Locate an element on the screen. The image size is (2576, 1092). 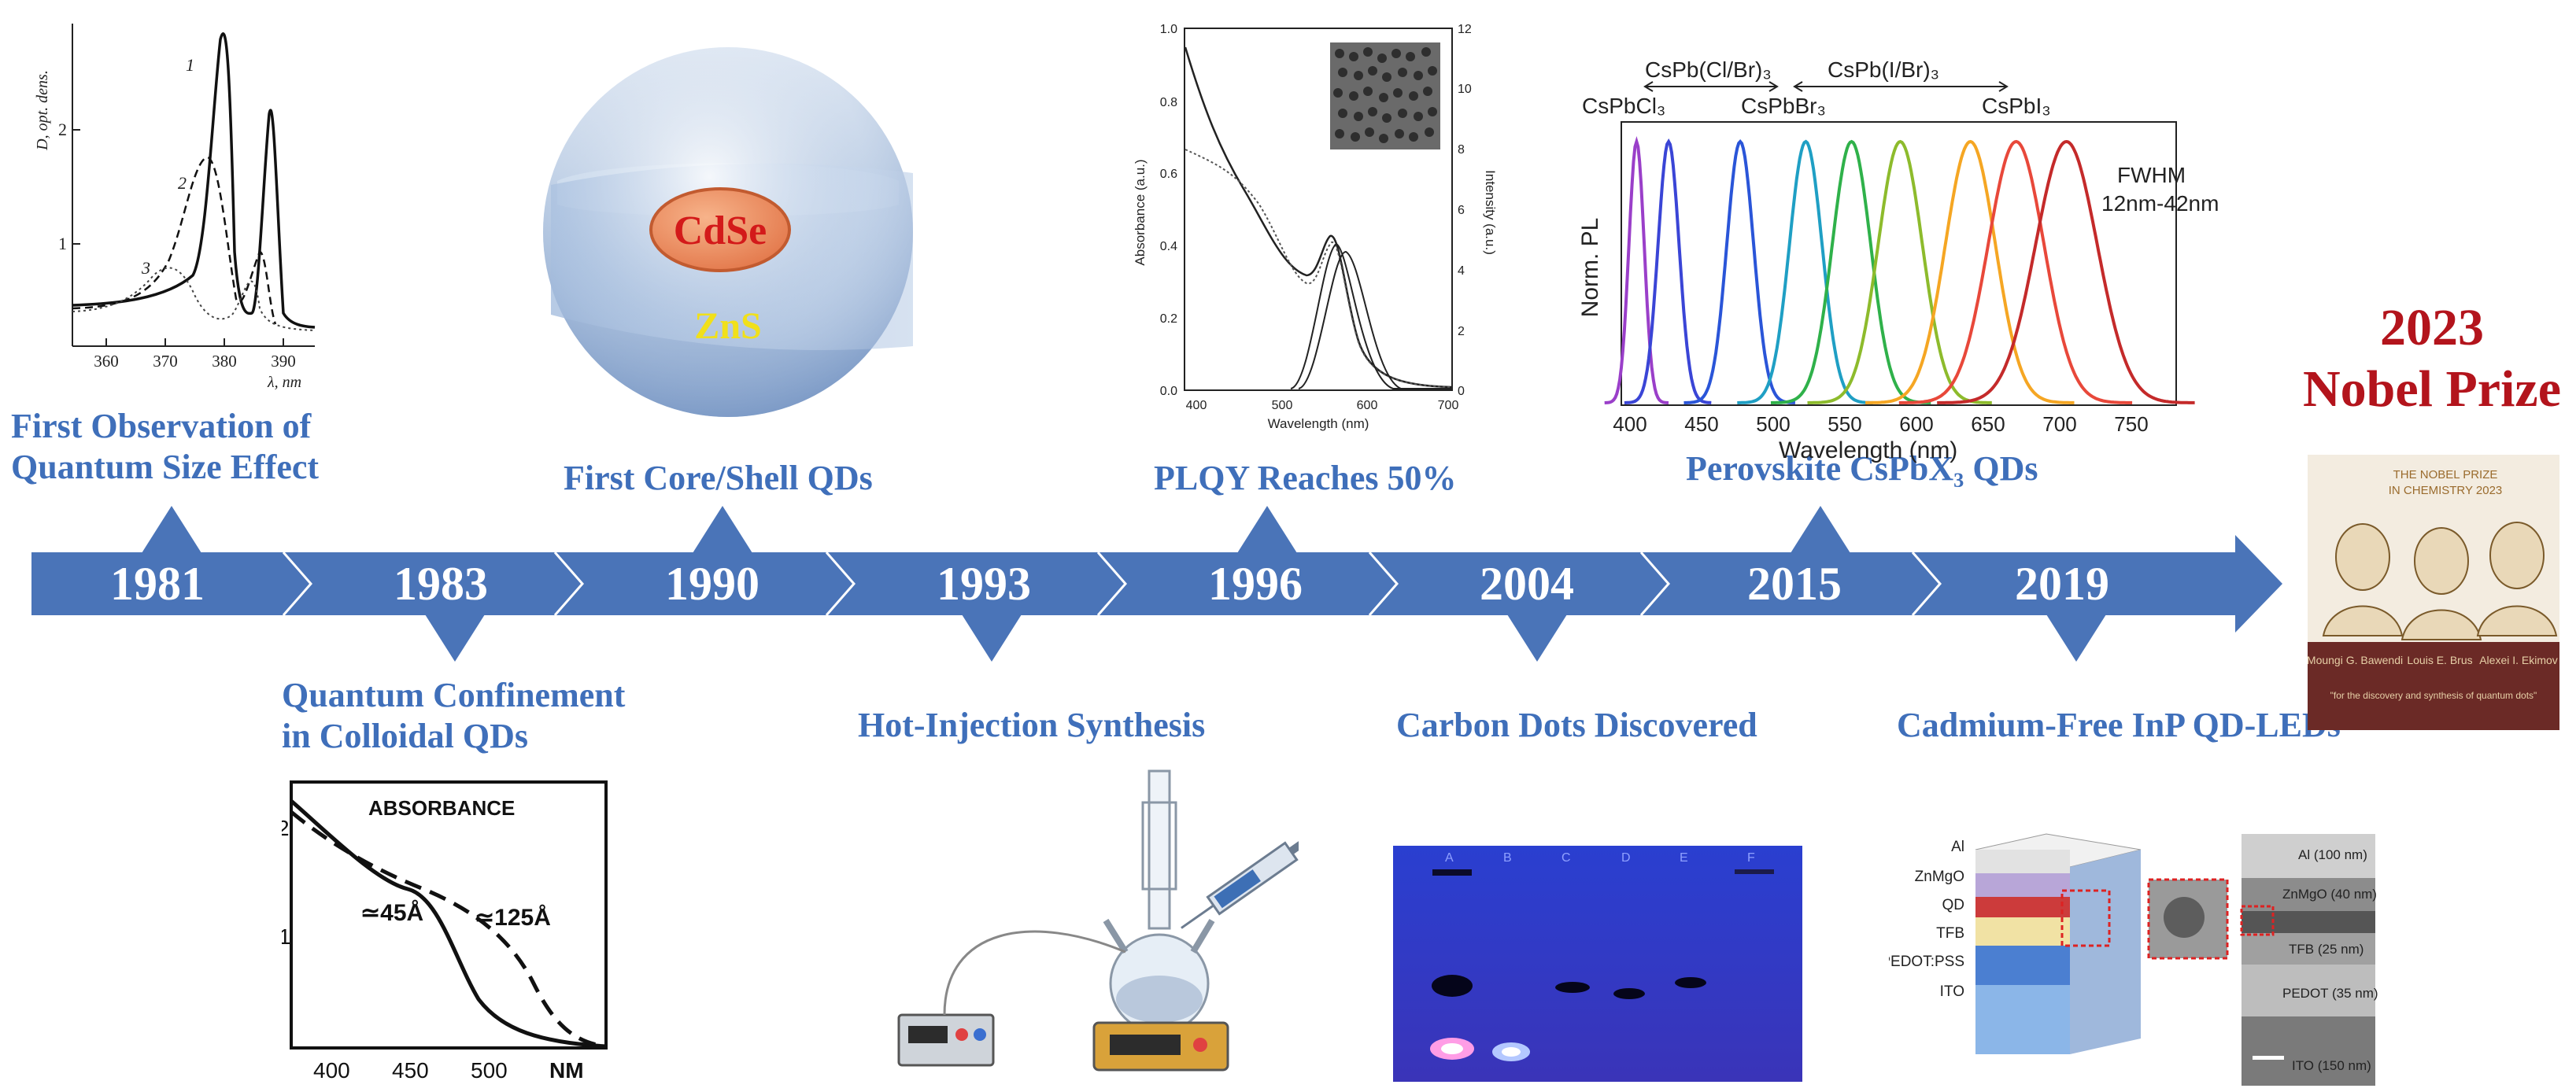
fig1983-title: ABSORBANCE is located at coordinates (441, 808).